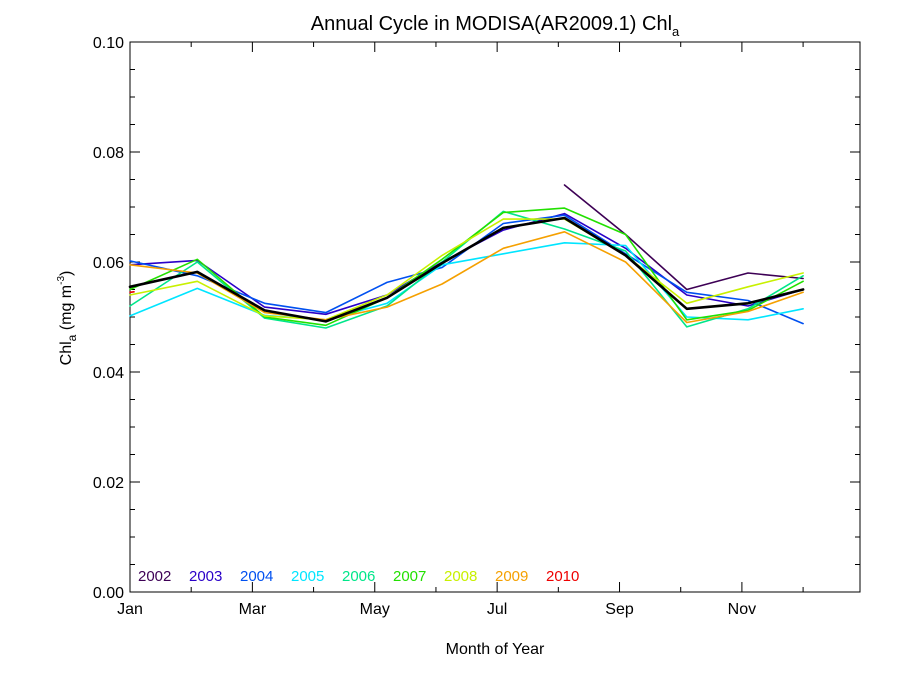 The width and height of the screenshot is (900, 675). I want to click on y-tick-label: 0.00, so click(108, 593).